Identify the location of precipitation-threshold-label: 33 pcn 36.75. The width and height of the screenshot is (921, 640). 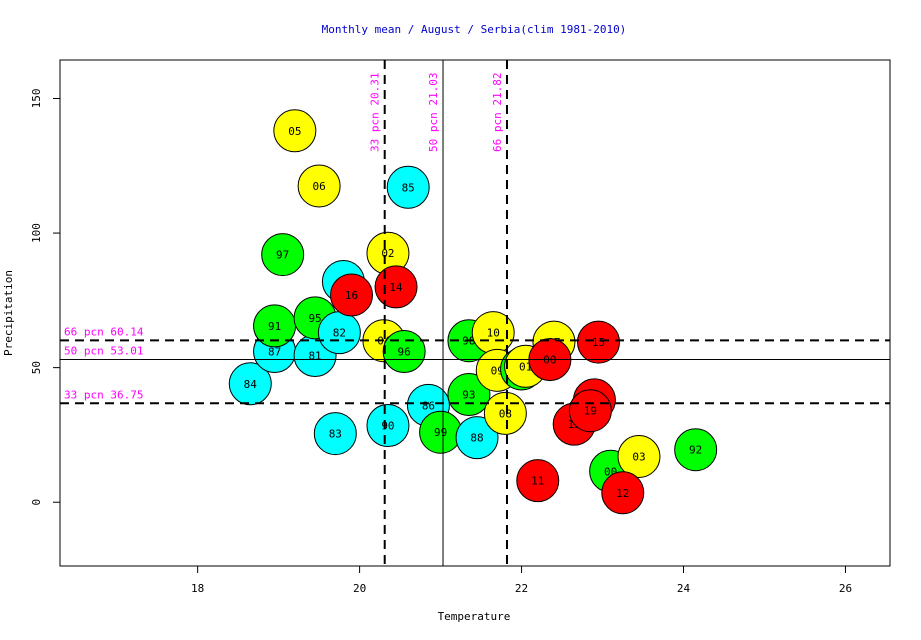
(103, 394).